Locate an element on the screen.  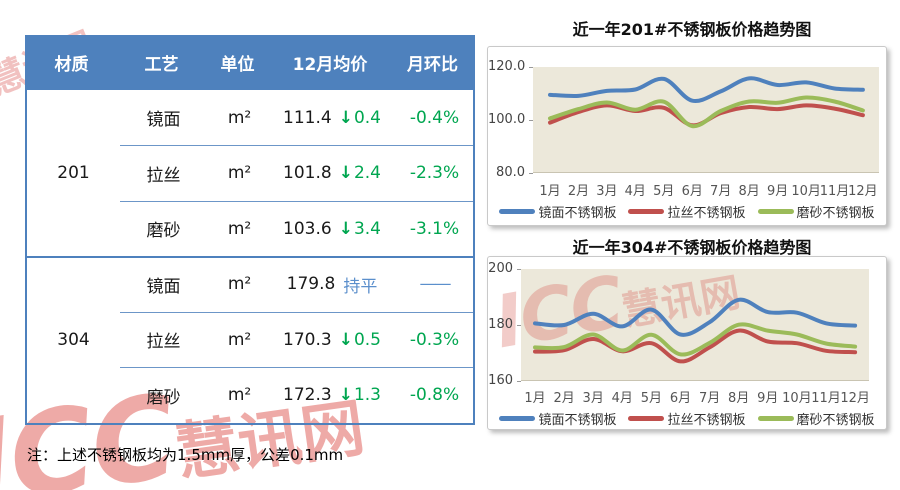
x-axis-tick-label: 11月 is located at coordinates (826, 398).